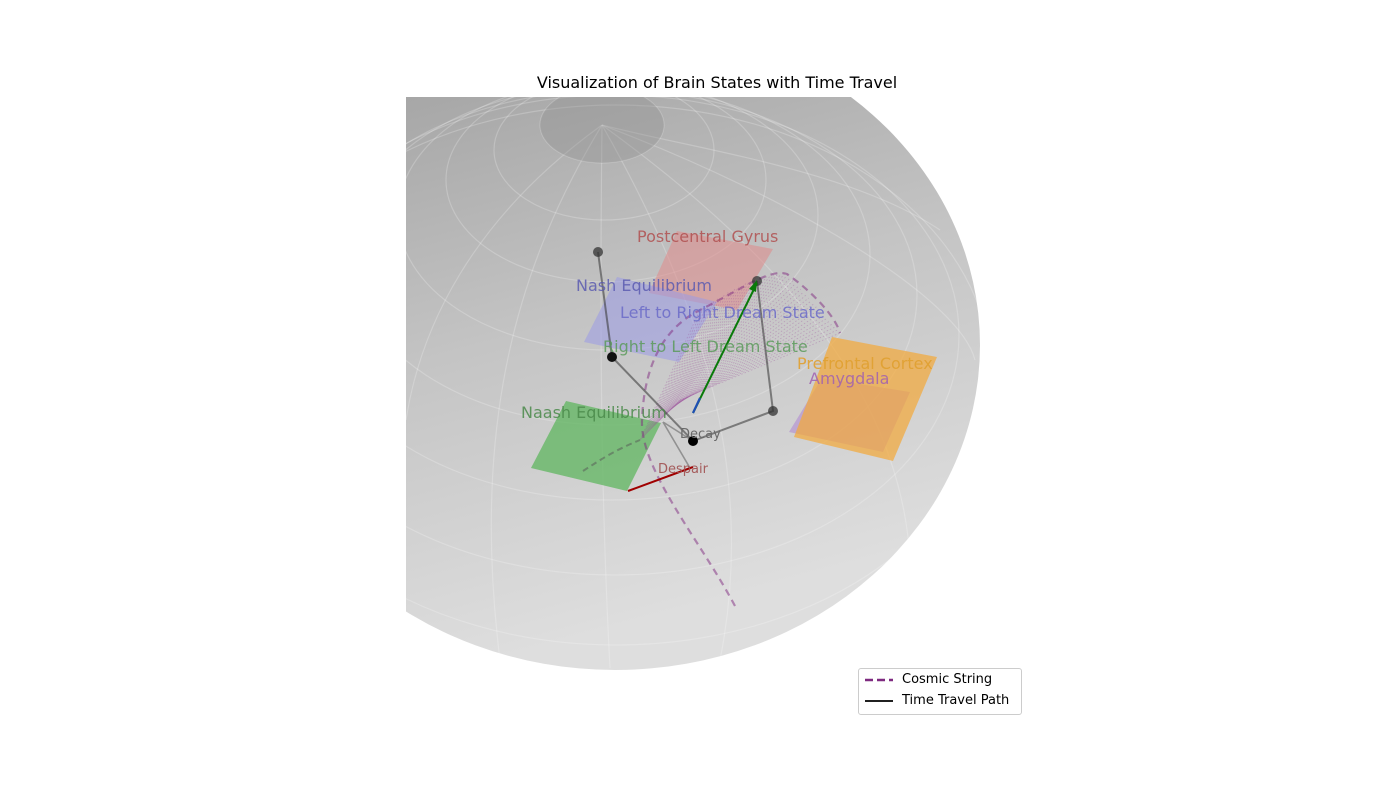 The height and width of the screenshot is (810, 1400). I want to click on region-patch-nash-equilibrium, so click(650, 319).